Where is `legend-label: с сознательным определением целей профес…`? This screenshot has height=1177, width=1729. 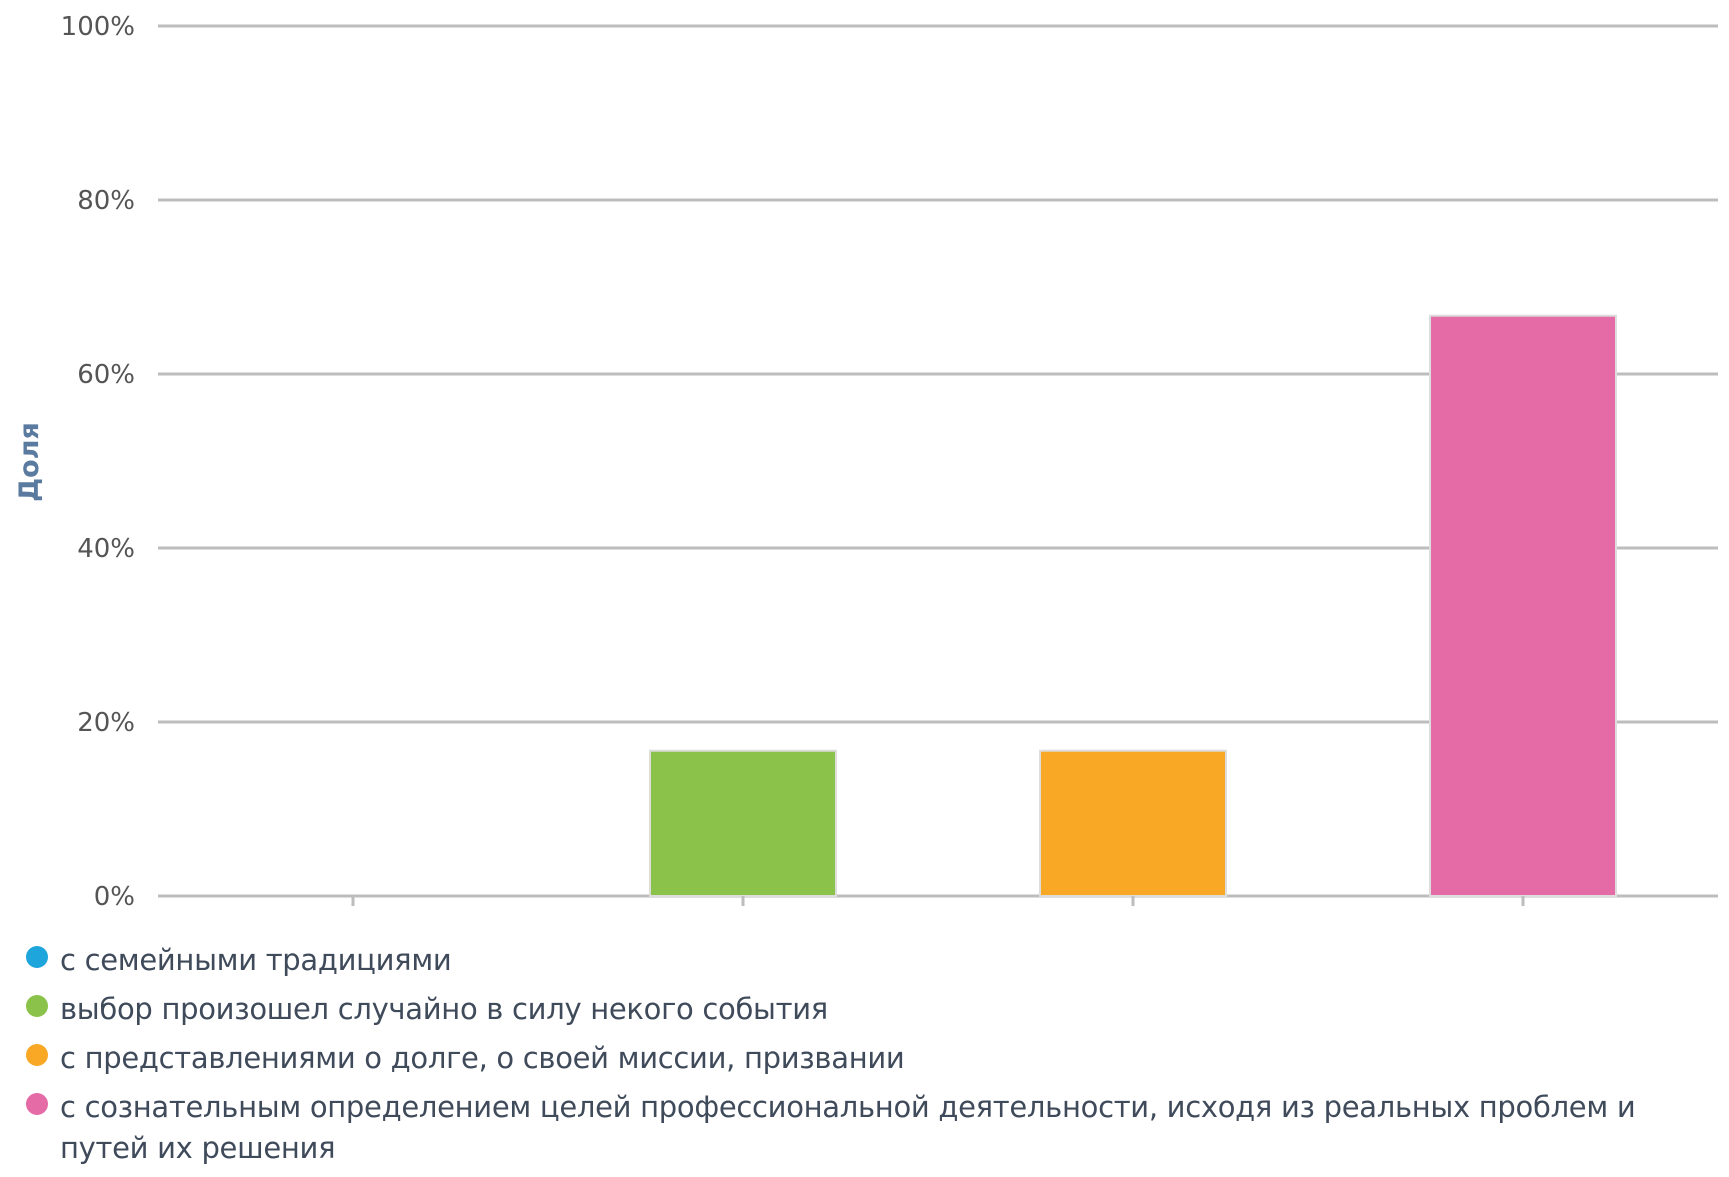 legend-label: с сознательным определением целей профес… is located at coordinates (848, 1127).